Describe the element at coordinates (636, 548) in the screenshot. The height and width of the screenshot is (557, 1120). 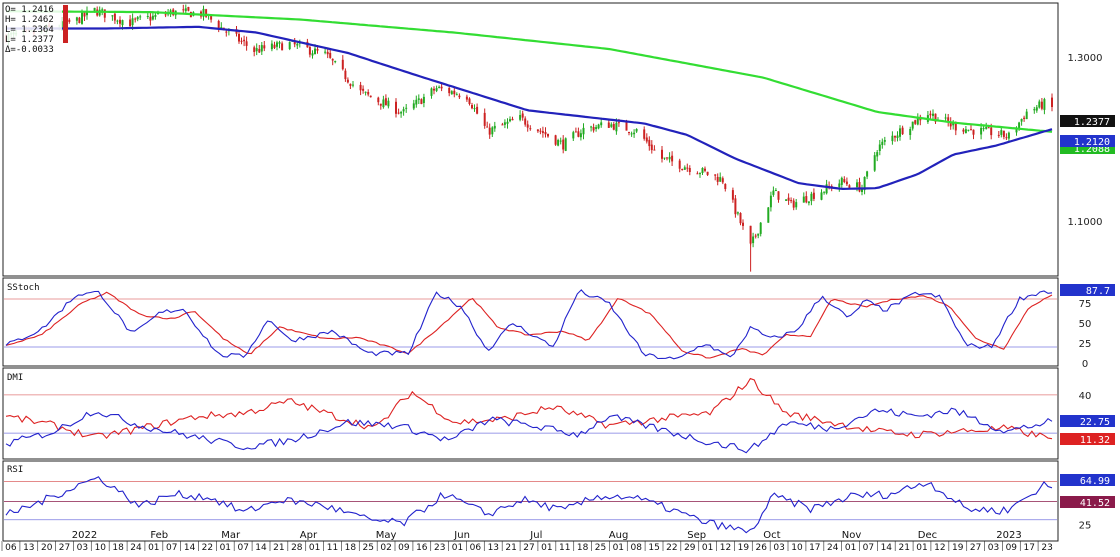
I see `x-axis-day-label: 08` at that location.